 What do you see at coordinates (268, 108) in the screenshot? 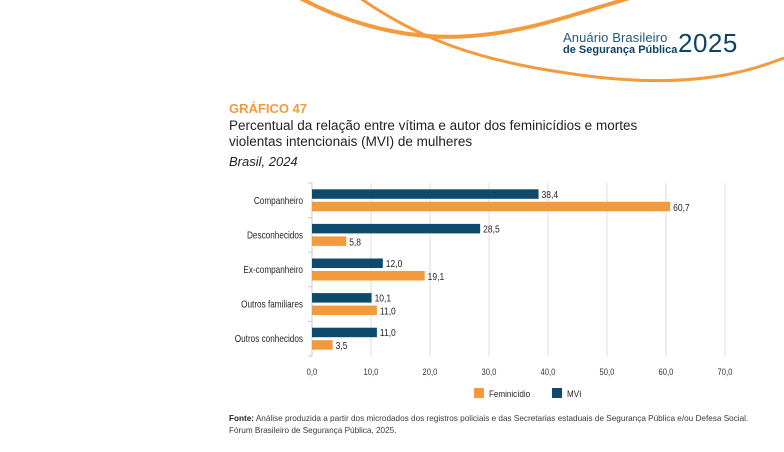
I see `chart-number: GRÁFICO 47` at bounding box center [268, 108].